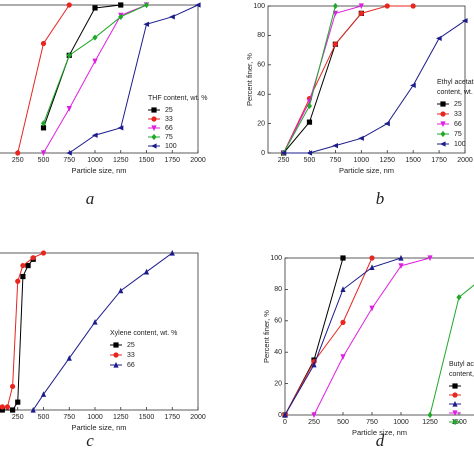  What do you see at coordinates (147, 417) in the screenshot?
I see `x-tick-label: 1500` at bounding box center [147, 417].